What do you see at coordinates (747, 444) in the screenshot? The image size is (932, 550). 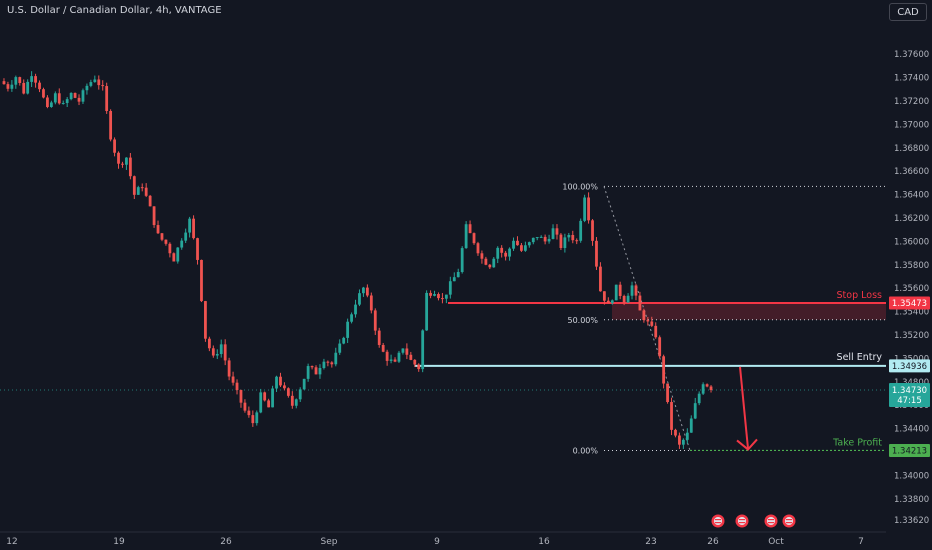 I see `sell-arrow-head` at bounding box center [747, 444].